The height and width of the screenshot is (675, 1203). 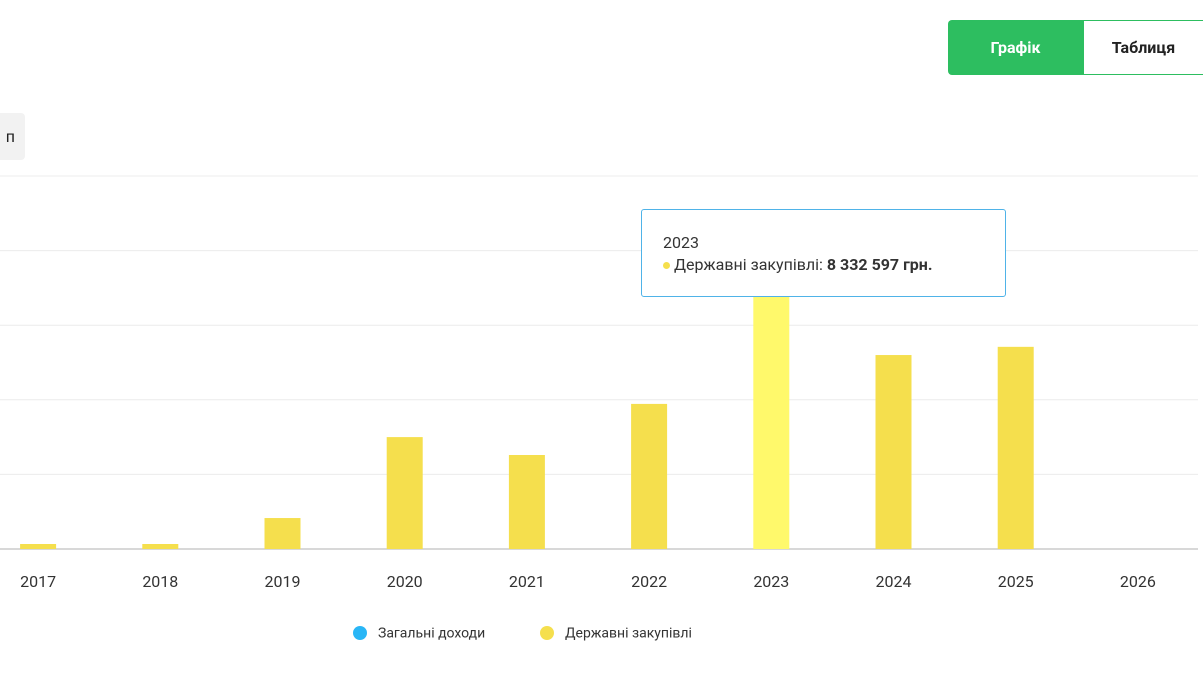 I want to click on x-tick-label: 2020, so click(x=405, y=581).